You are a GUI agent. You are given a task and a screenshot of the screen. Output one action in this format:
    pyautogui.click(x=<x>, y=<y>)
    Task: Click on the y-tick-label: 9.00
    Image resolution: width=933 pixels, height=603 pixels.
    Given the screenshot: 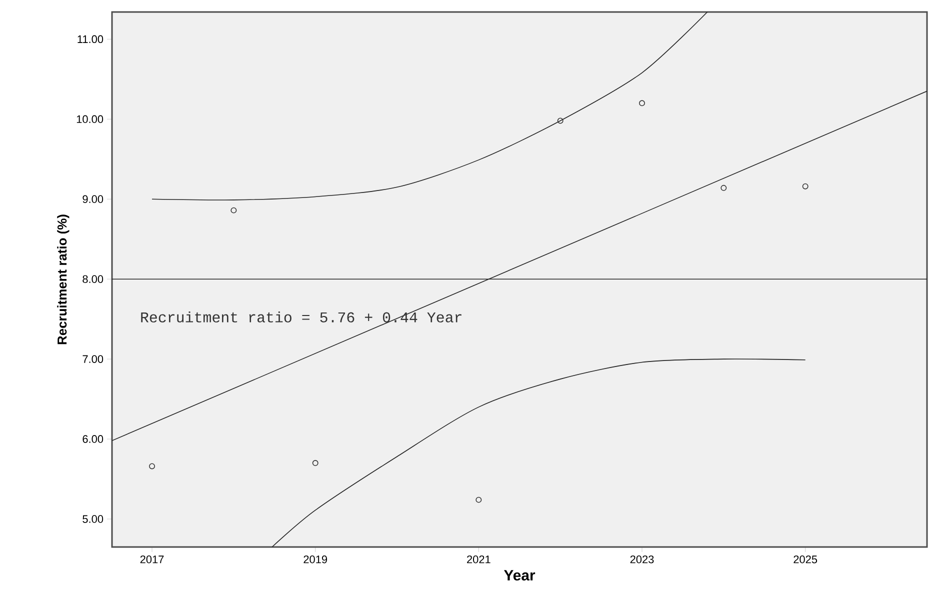 What is the action you would take?
    pyautogui.click(x=93, y=199)
    